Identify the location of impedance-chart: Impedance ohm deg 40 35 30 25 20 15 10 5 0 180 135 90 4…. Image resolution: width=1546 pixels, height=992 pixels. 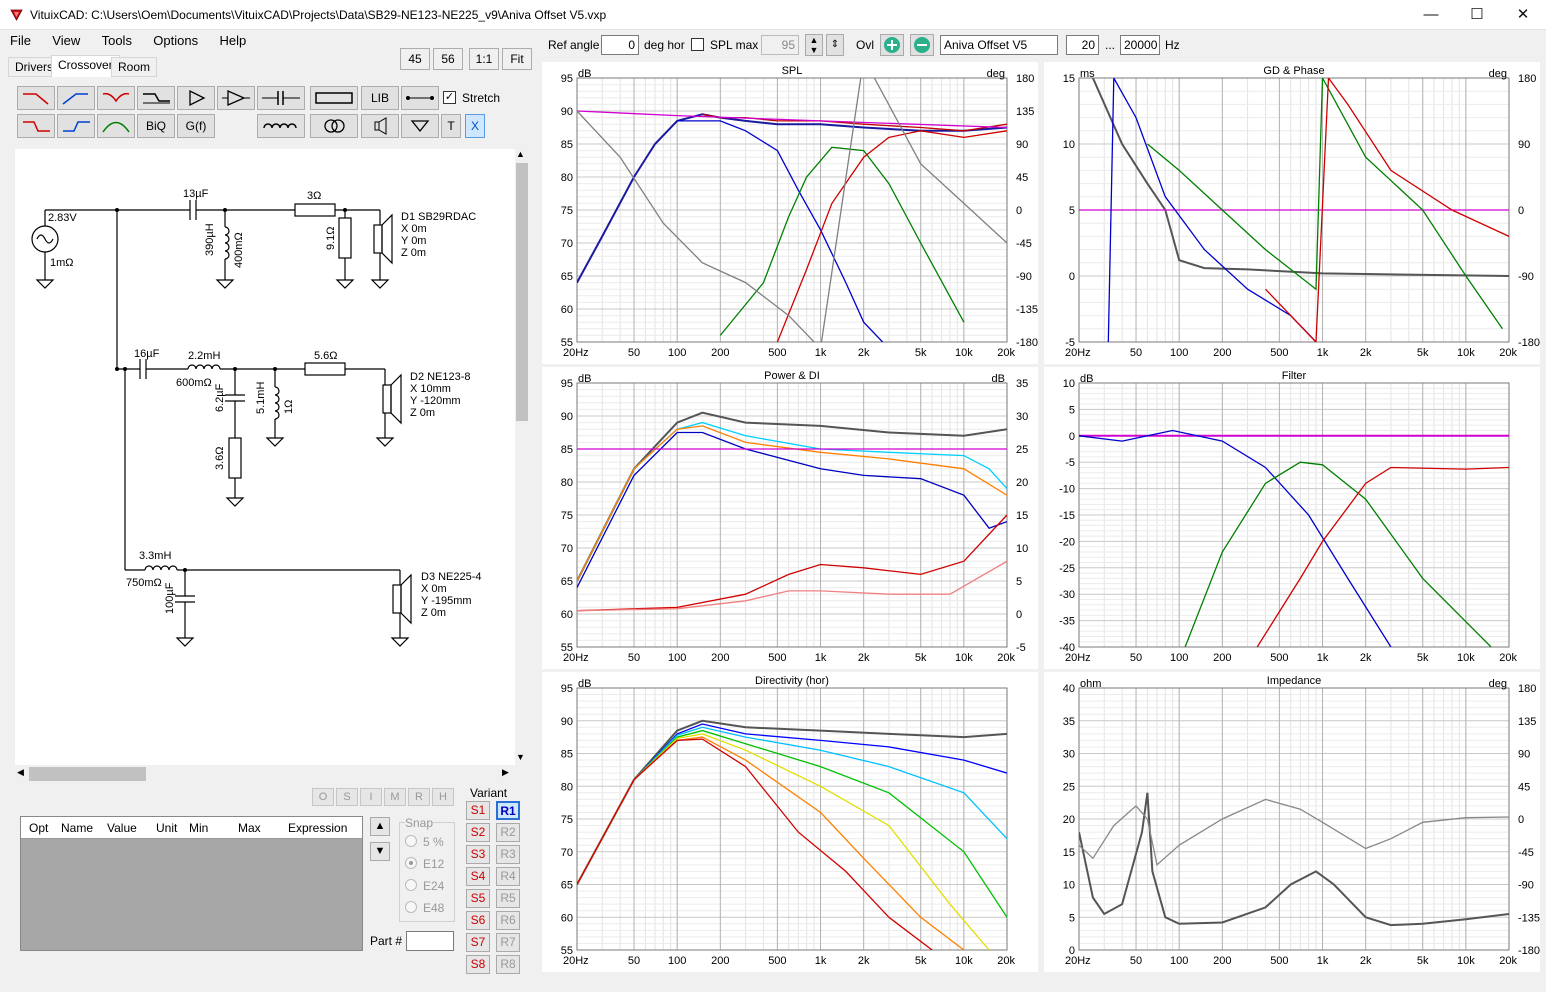
(1292, 822).